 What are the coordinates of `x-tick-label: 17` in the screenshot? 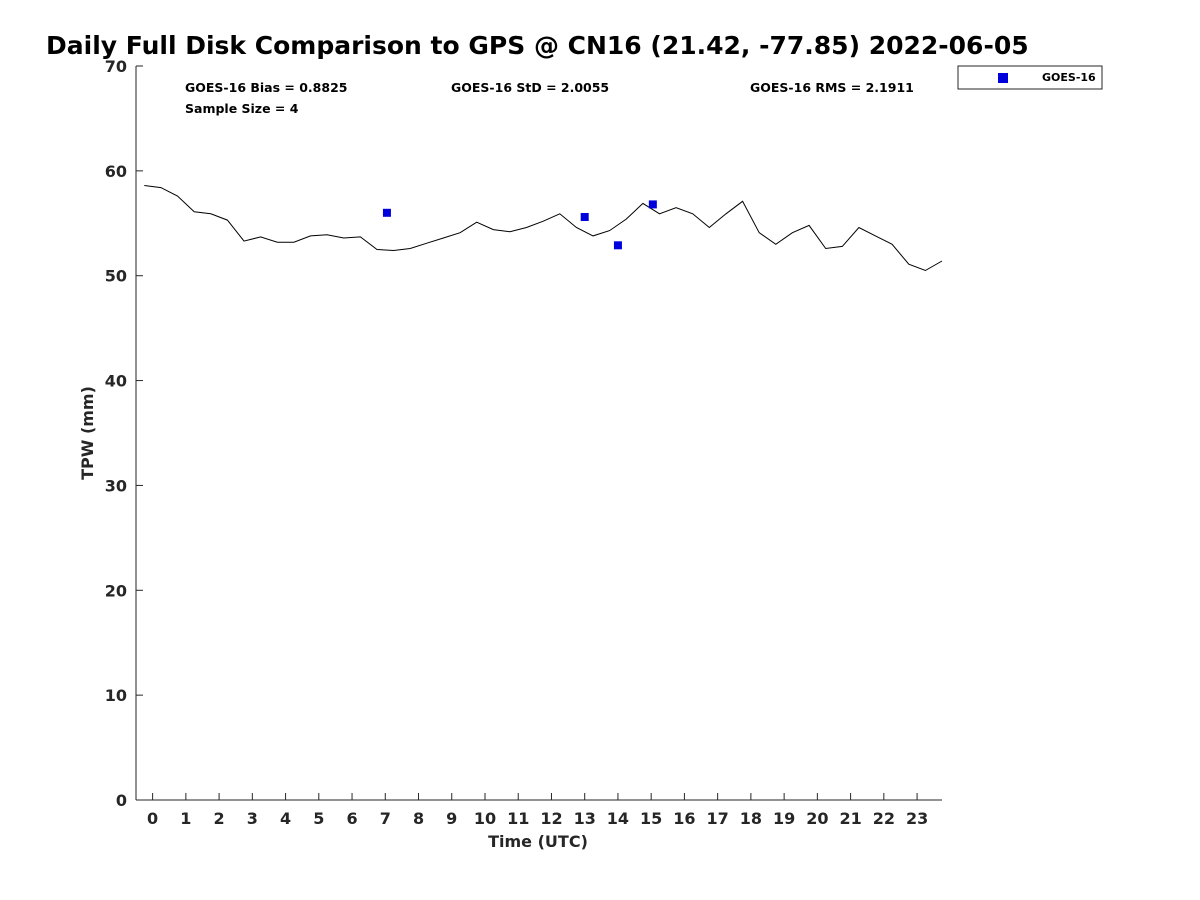 It's located at (718, 818).